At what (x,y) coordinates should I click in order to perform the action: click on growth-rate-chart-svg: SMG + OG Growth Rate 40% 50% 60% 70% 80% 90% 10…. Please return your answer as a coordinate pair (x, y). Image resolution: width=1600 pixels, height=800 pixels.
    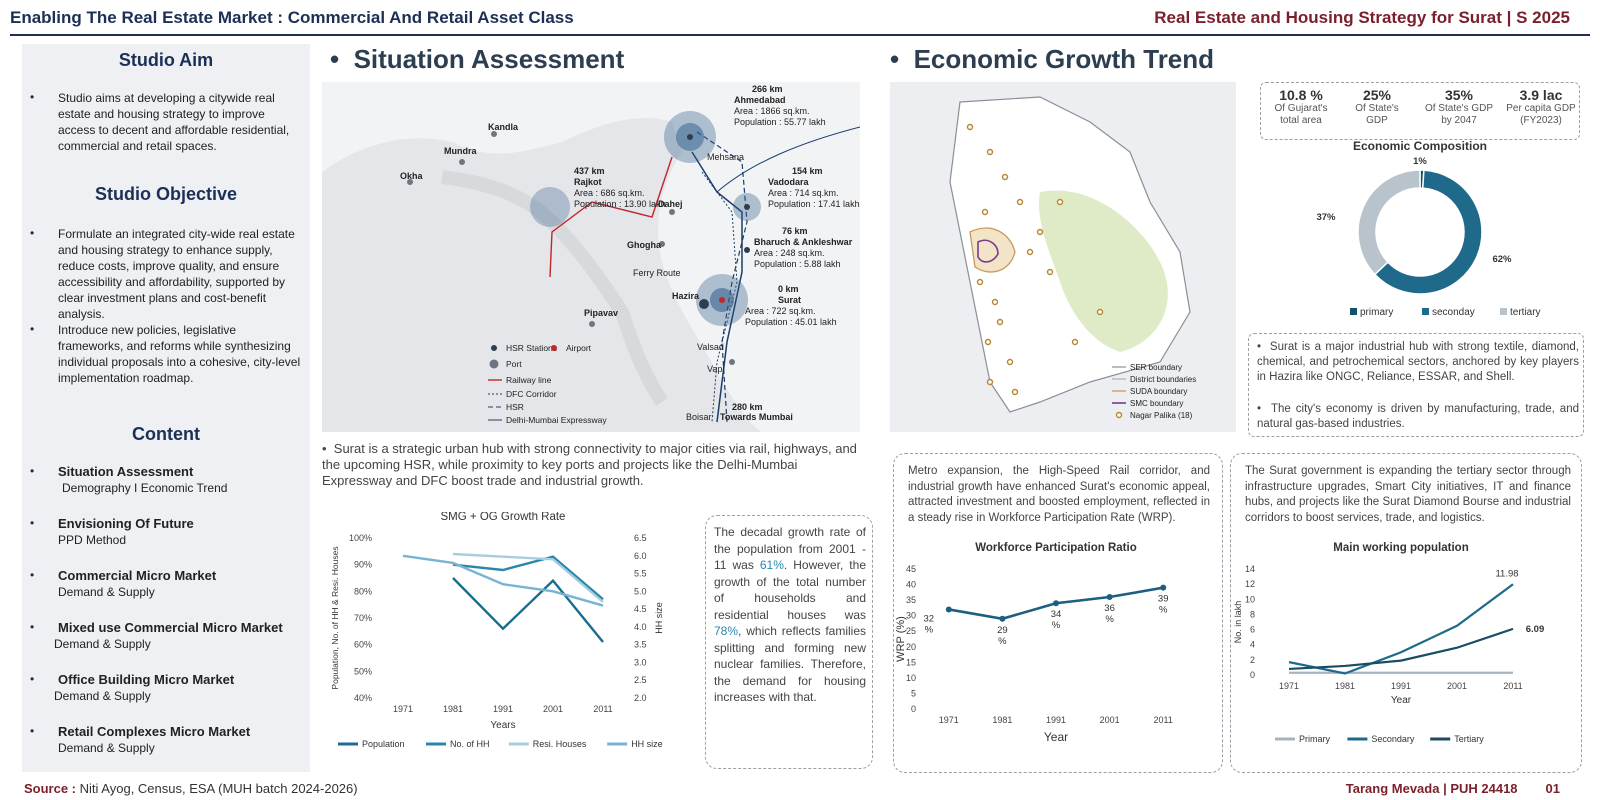
    Looking at the image, I should click on (497, 630).